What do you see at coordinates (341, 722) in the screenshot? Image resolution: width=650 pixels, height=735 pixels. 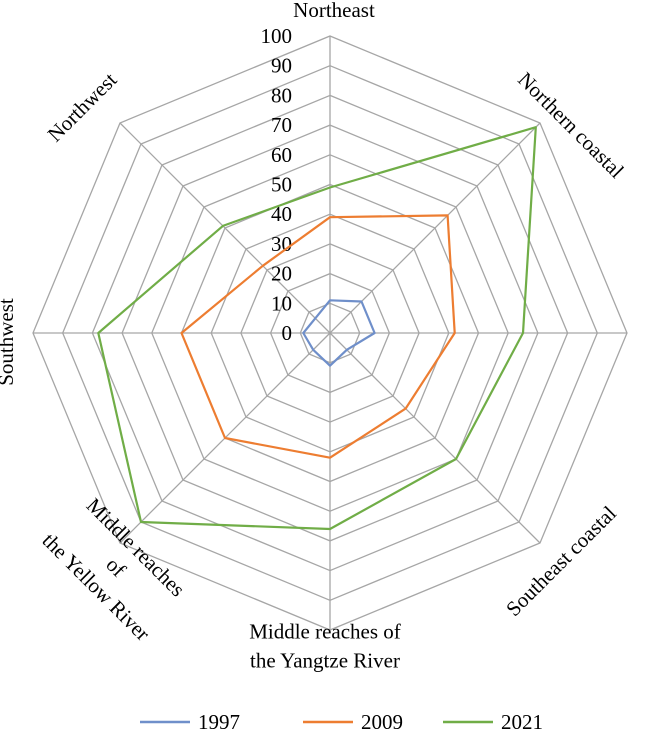 I see `legend: 1997 2009 2021` at bounding box center [341, 722].